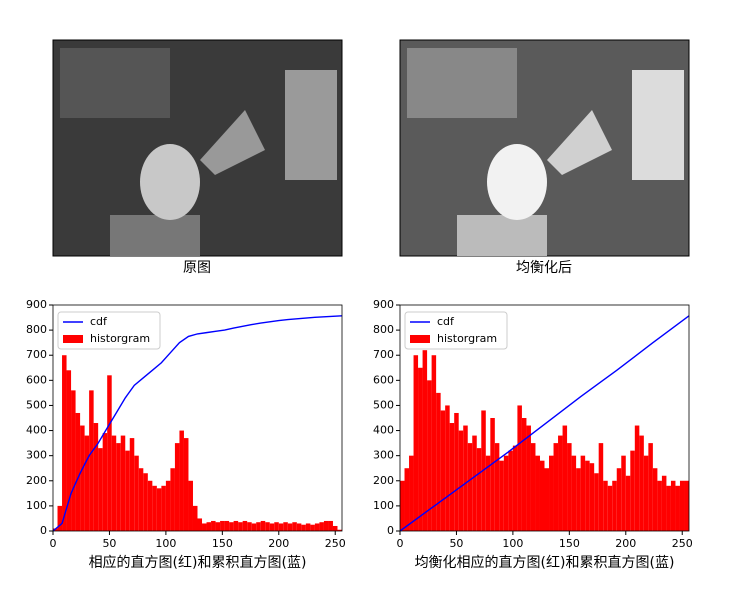  I want to click on image-equalized, so click(544, 148).